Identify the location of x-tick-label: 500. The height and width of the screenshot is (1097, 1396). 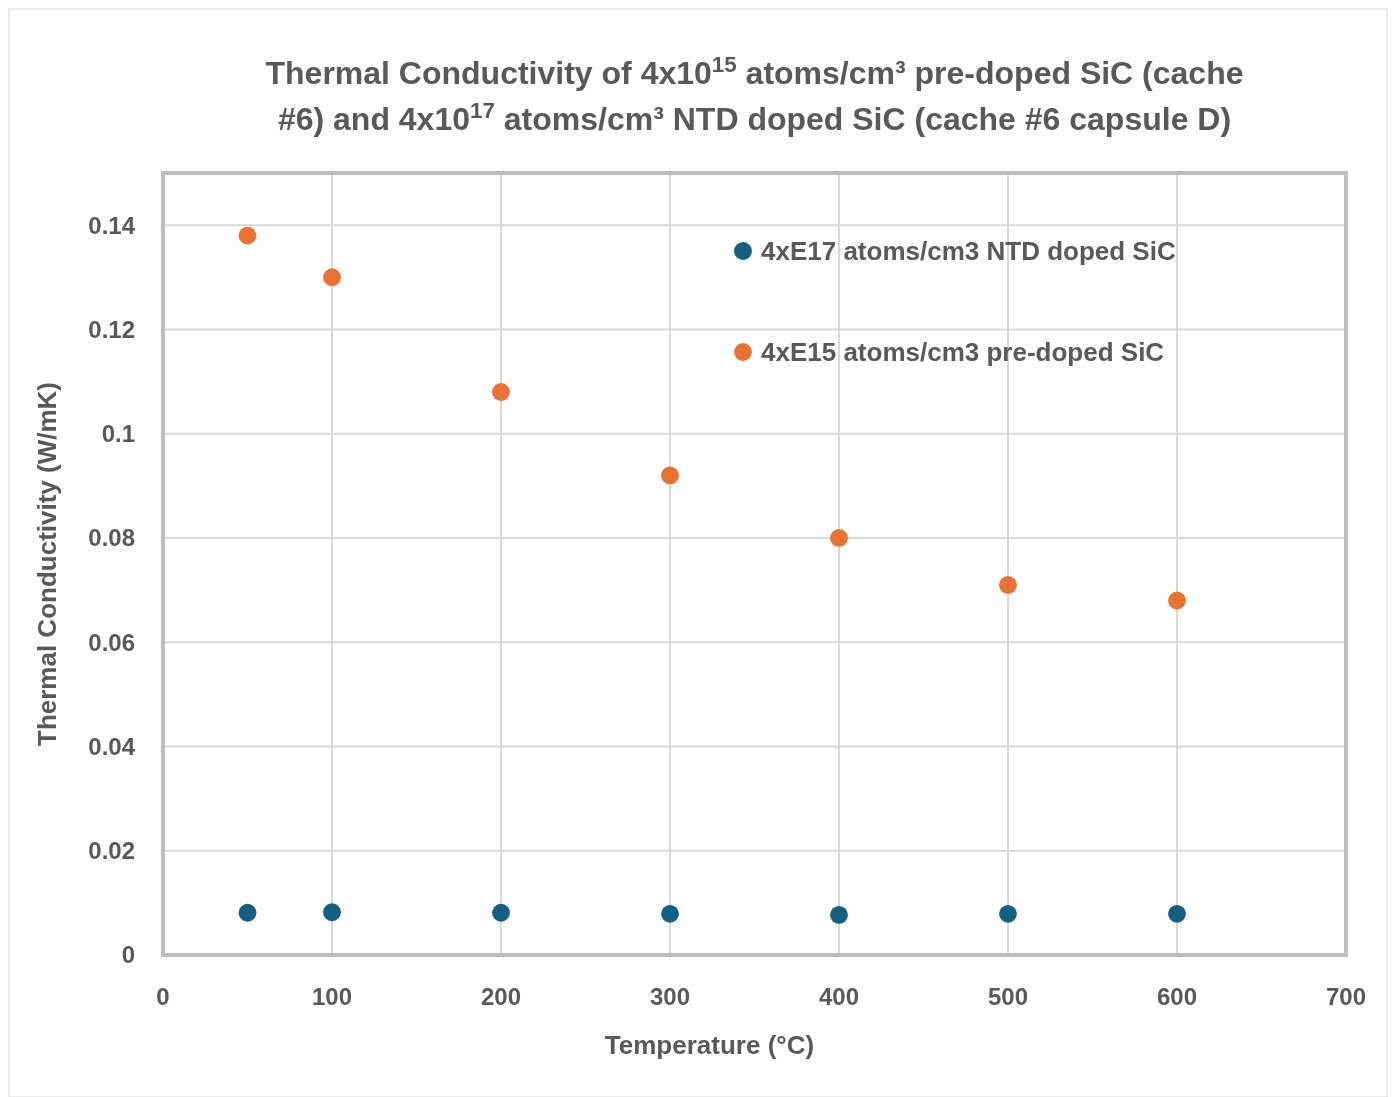
(1008, 996).